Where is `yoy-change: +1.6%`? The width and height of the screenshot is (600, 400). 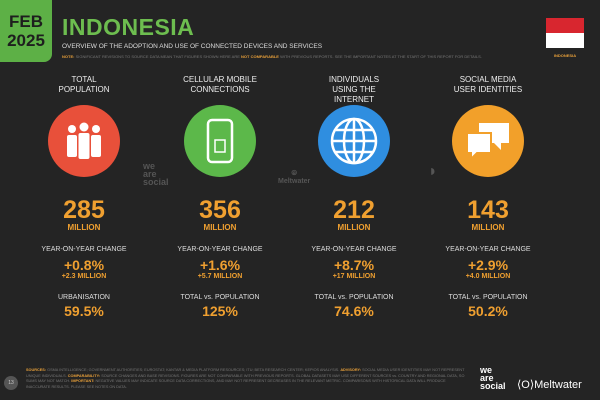 yoy-change: +1.6% is located at coordinates (220, 265).